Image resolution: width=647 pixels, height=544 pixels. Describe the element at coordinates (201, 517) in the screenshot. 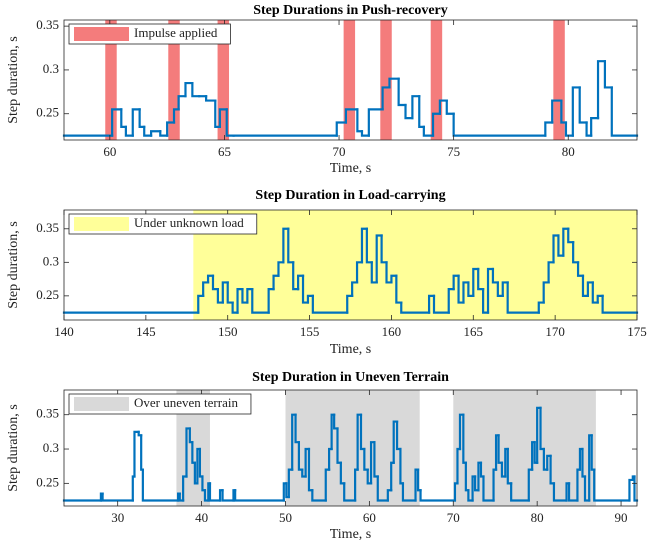

I see `x-tick-label: 40` at that location.